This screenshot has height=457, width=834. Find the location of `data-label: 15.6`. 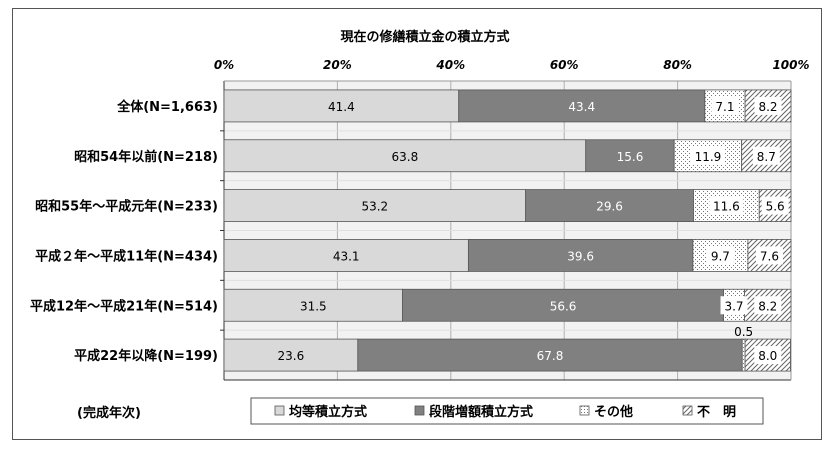

data-label: 15.6 is located at coordinates (630, 157).